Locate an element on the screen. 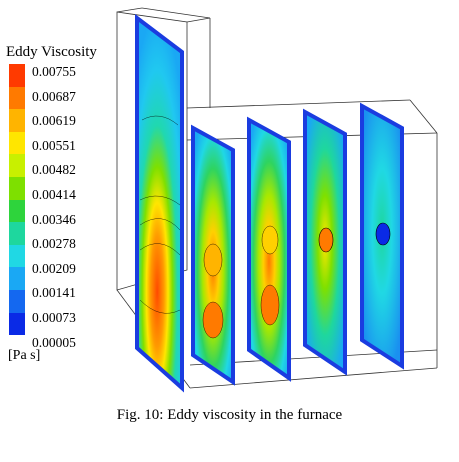  color-scale-bar is located at coordinates (17, 200).